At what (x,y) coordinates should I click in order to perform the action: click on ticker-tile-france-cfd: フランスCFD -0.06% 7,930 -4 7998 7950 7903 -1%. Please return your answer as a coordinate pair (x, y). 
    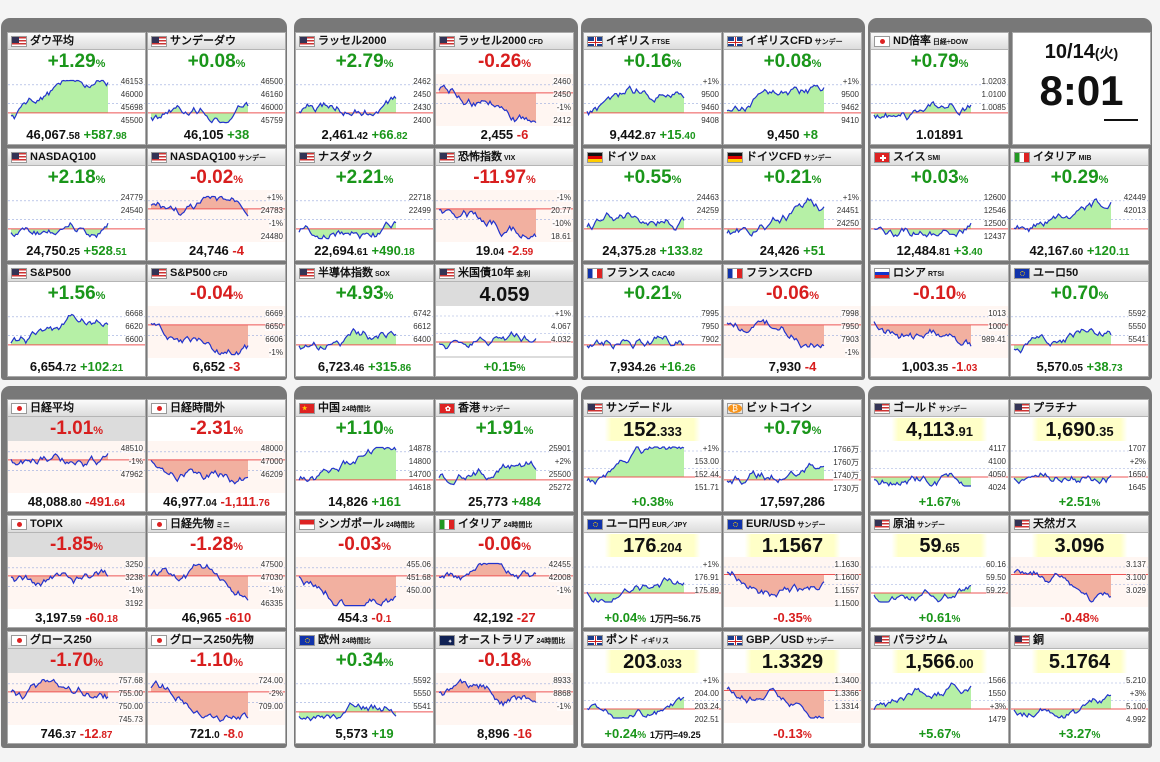
    Looking at the image, I should click on (792, 320).